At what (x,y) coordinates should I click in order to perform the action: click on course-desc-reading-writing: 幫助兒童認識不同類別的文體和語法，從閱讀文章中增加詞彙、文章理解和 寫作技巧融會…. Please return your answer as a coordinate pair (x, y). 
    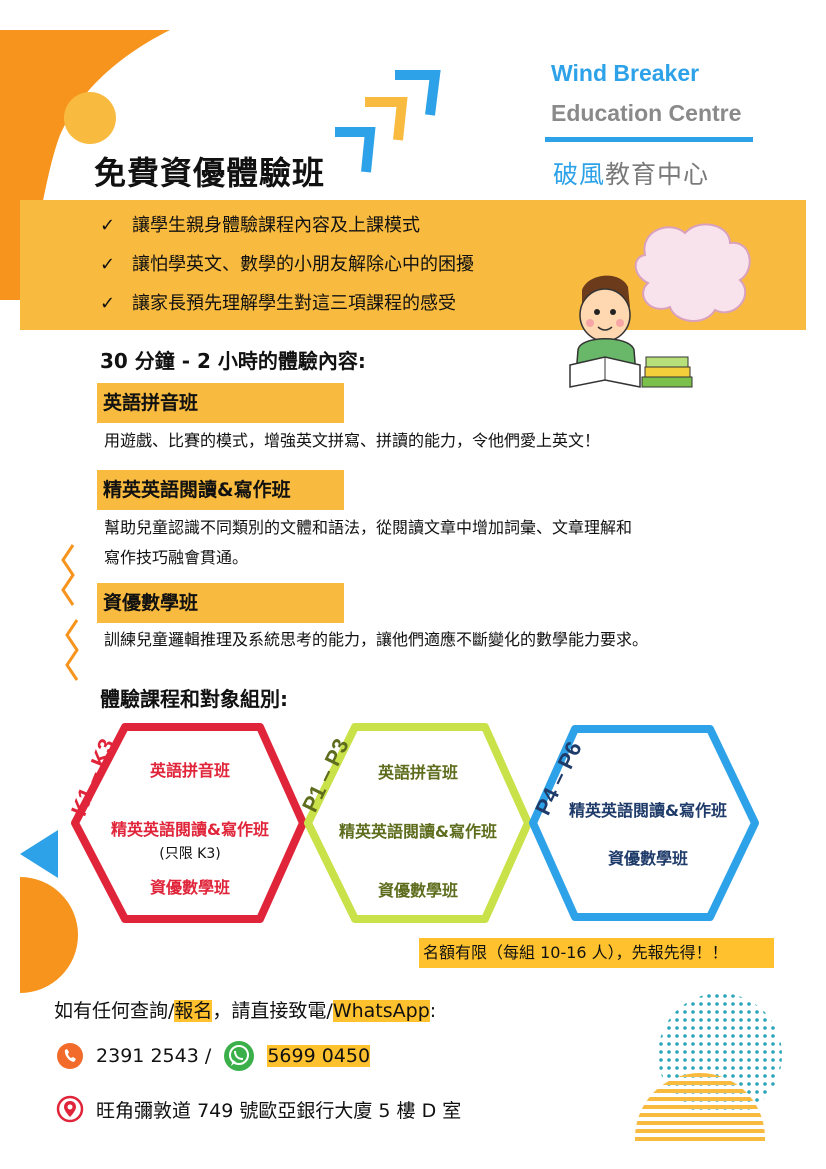
    Looking at the image, I should click on (368, 542).